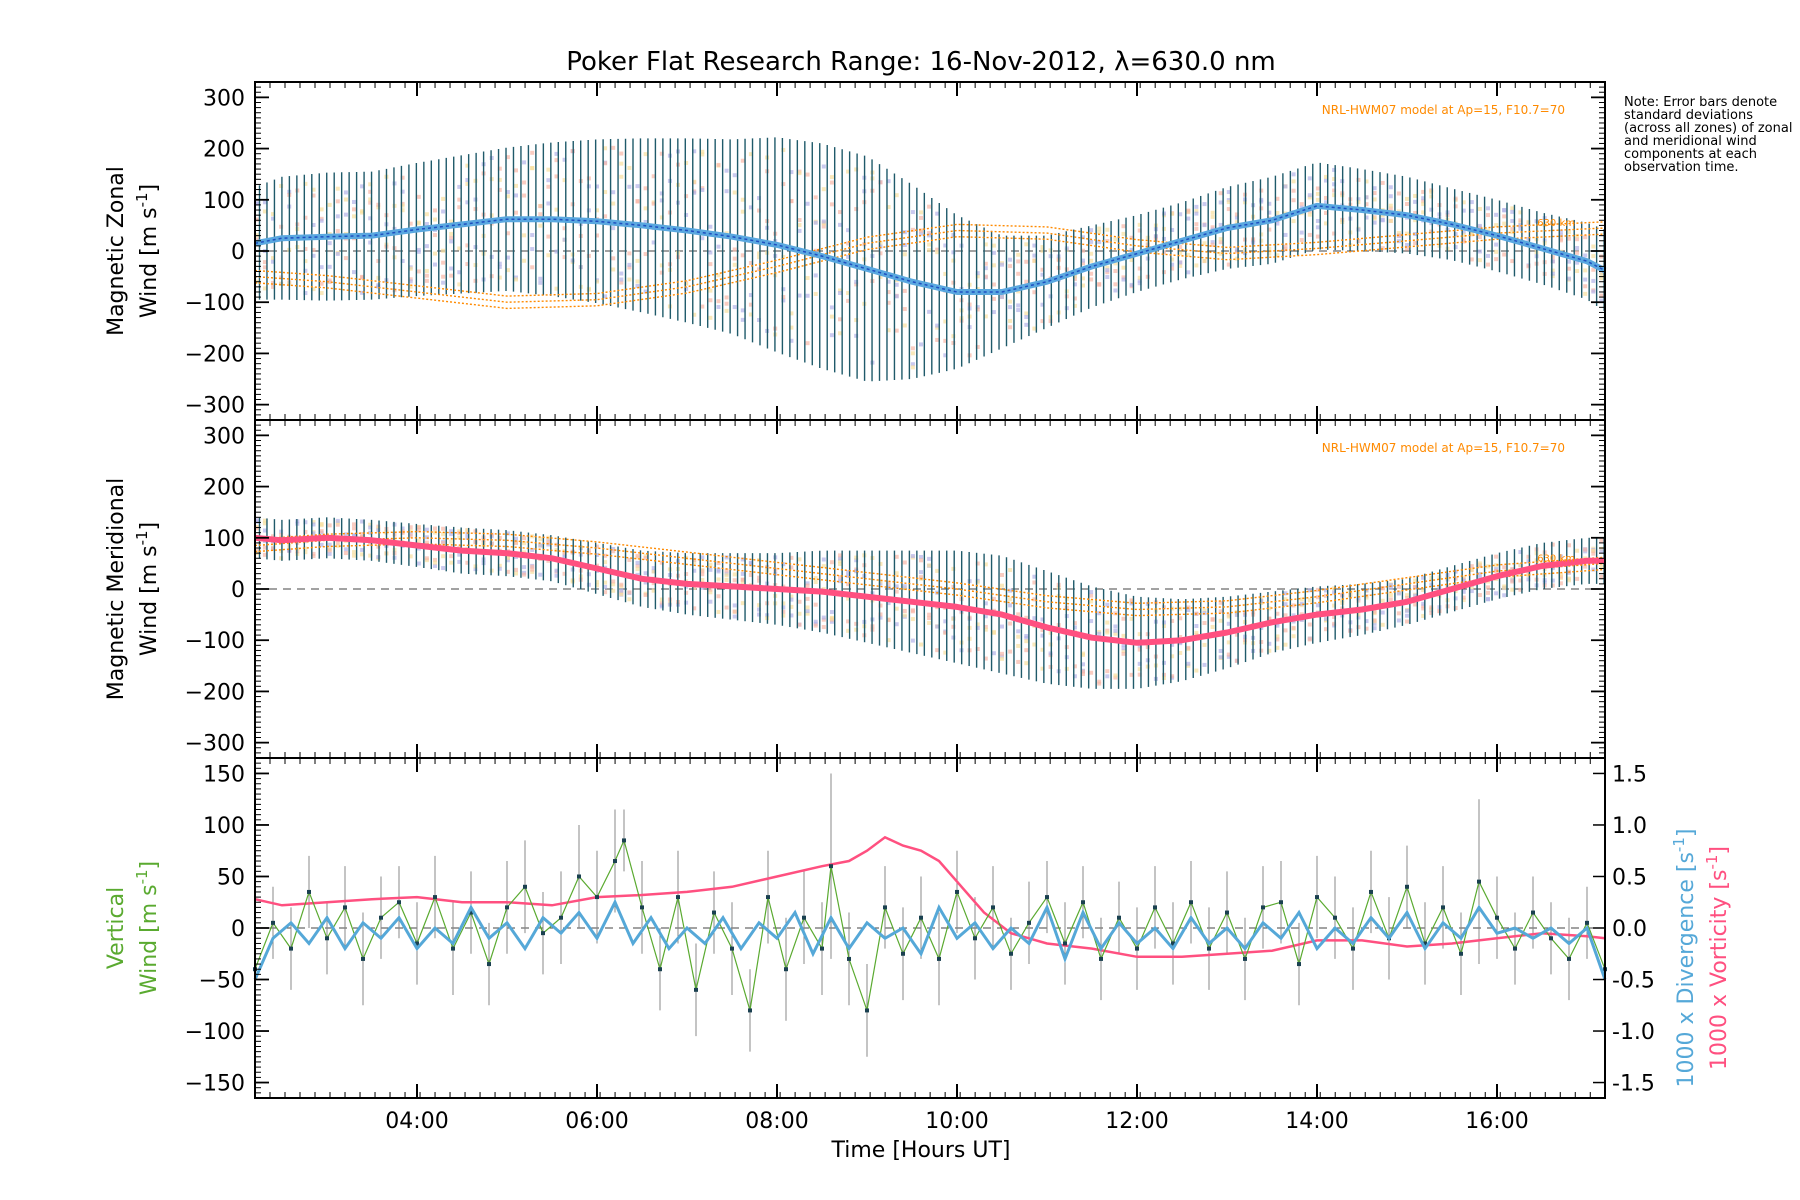 The image size is (1800, 1200). I want to click on divergence-line, so click(930, 939).